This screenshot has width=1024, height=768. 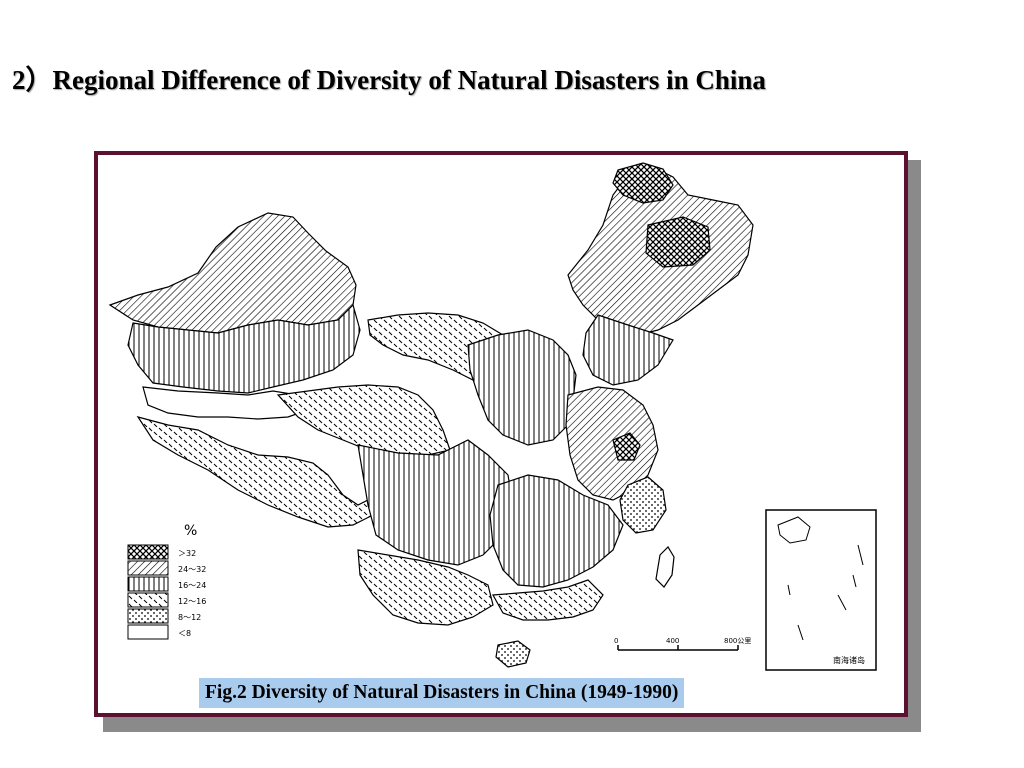 I want to click on south-china-sea-inset: 南海诸岛, so click(x=821, y=590).